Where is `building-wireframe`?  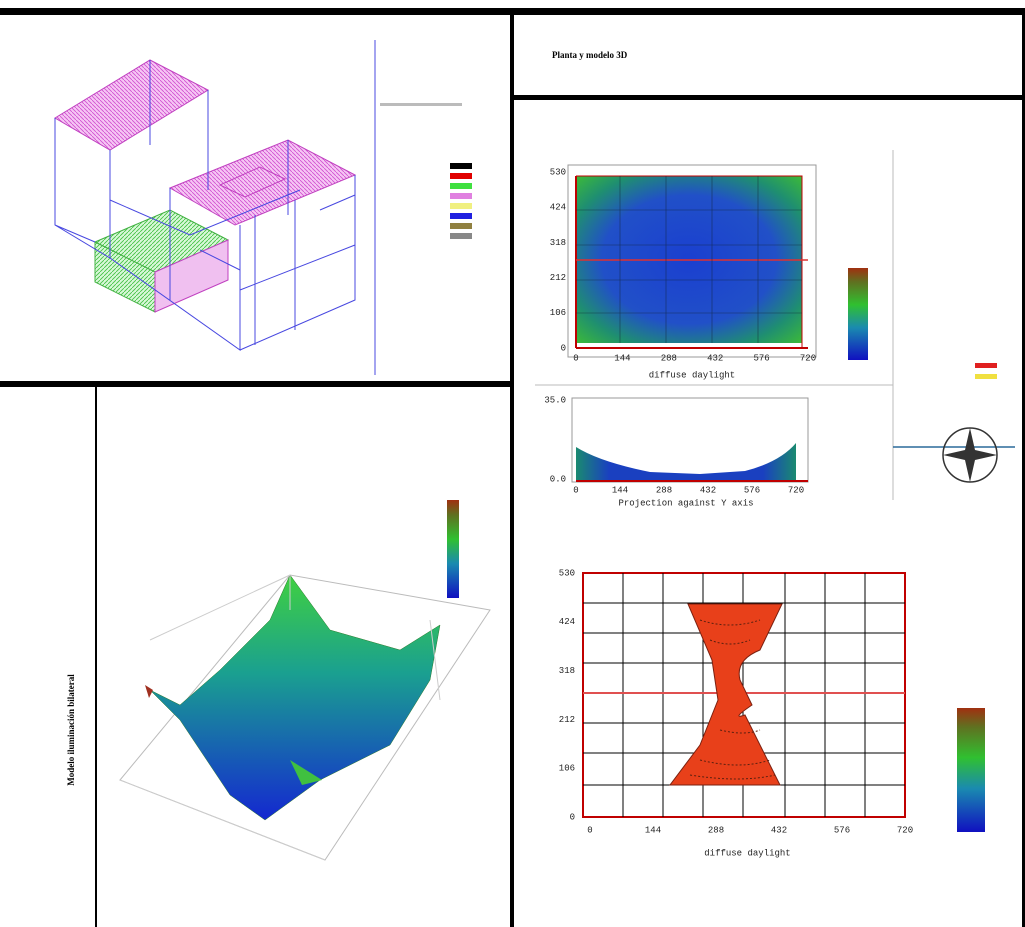 building-wireframe is located at coordinates (215, 207).